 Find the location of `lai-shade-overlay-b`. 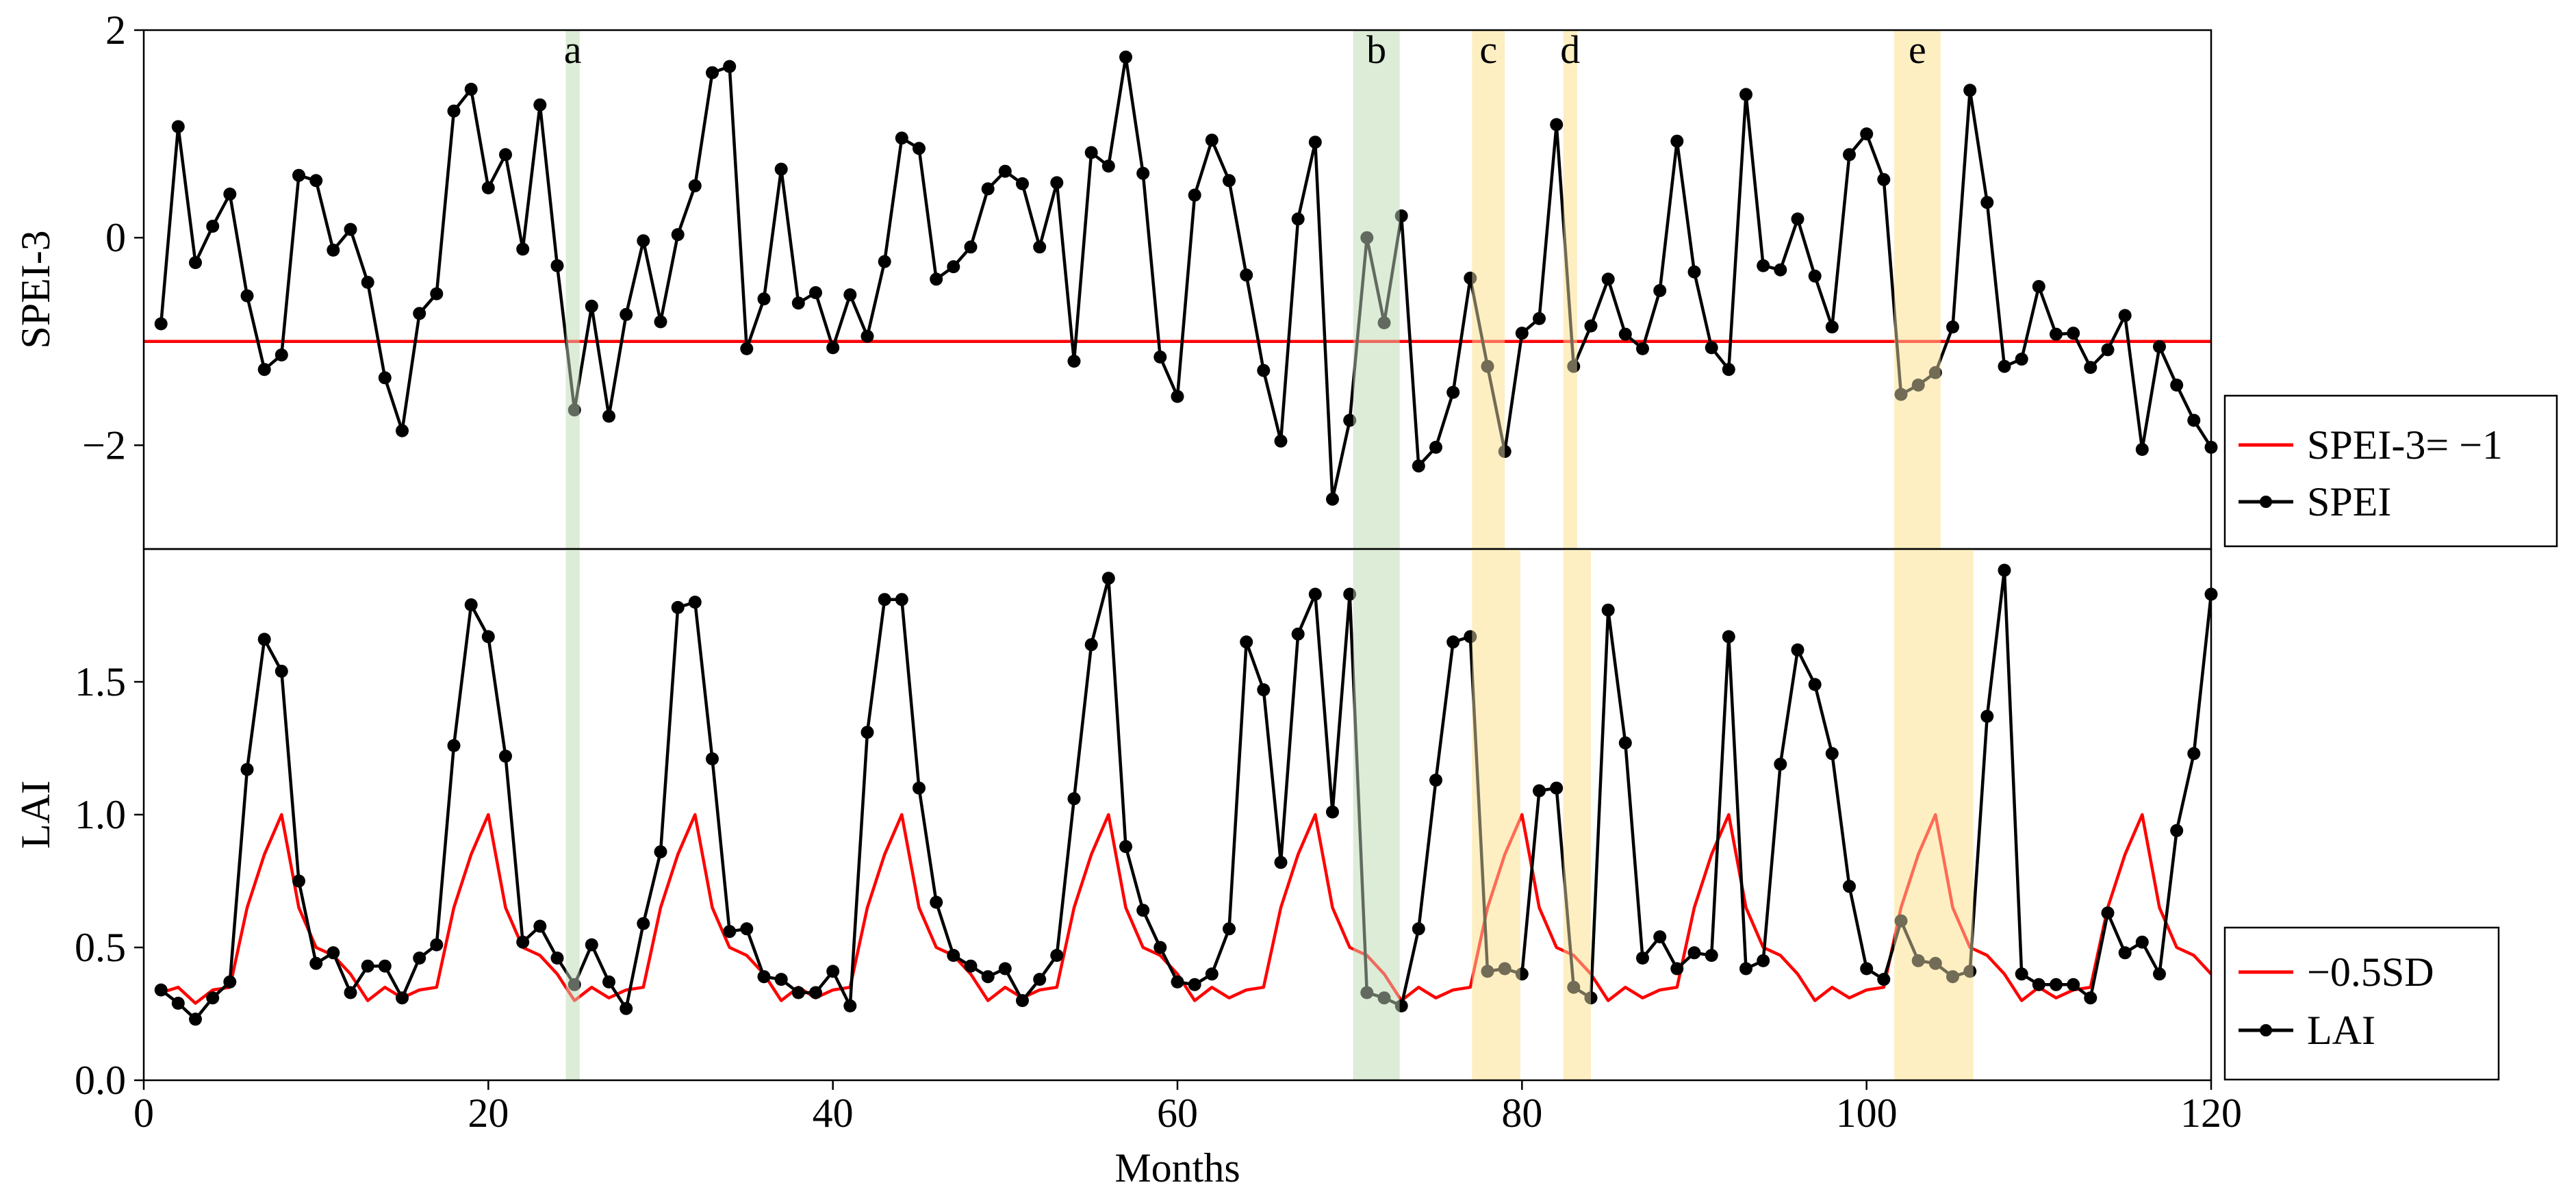

lai-shade-overlay-b is located at coordinates (1376, 814).